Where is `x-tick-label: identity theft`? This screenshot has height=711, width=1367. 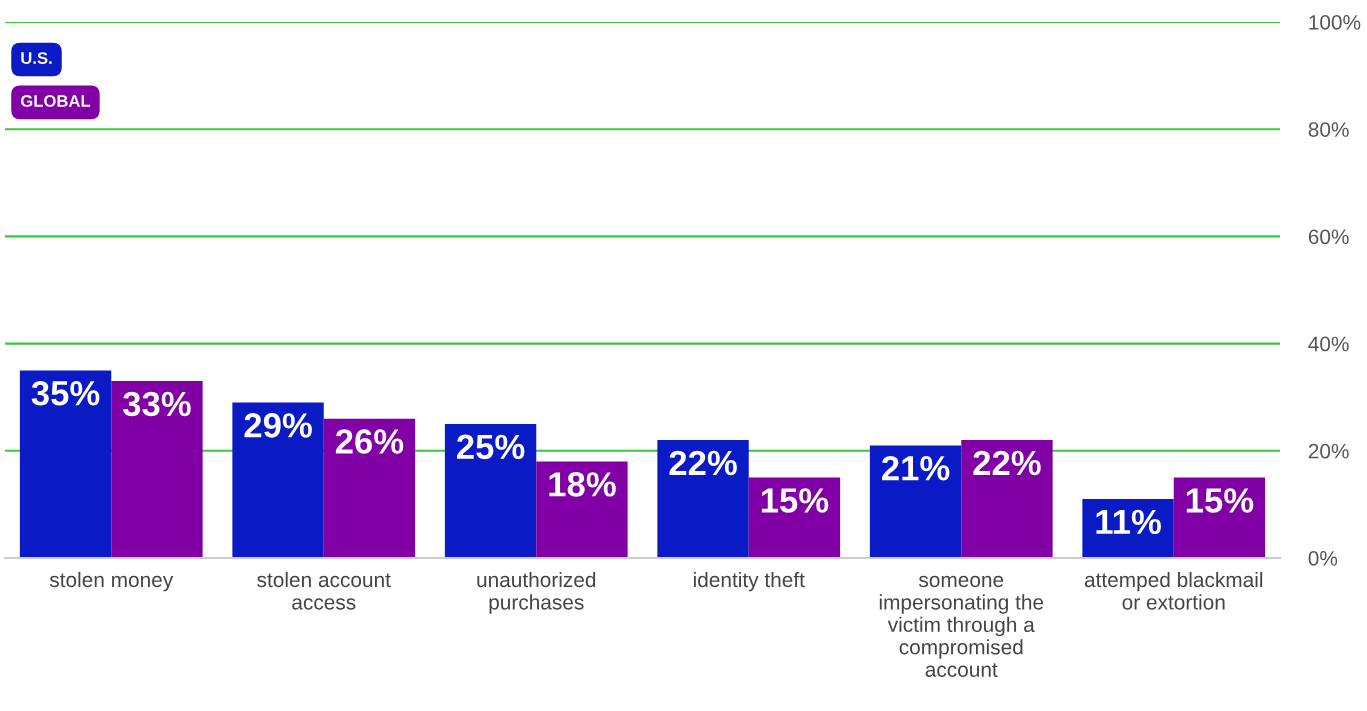
x-tick-label: identity theft is located at coordinates (749, 581).